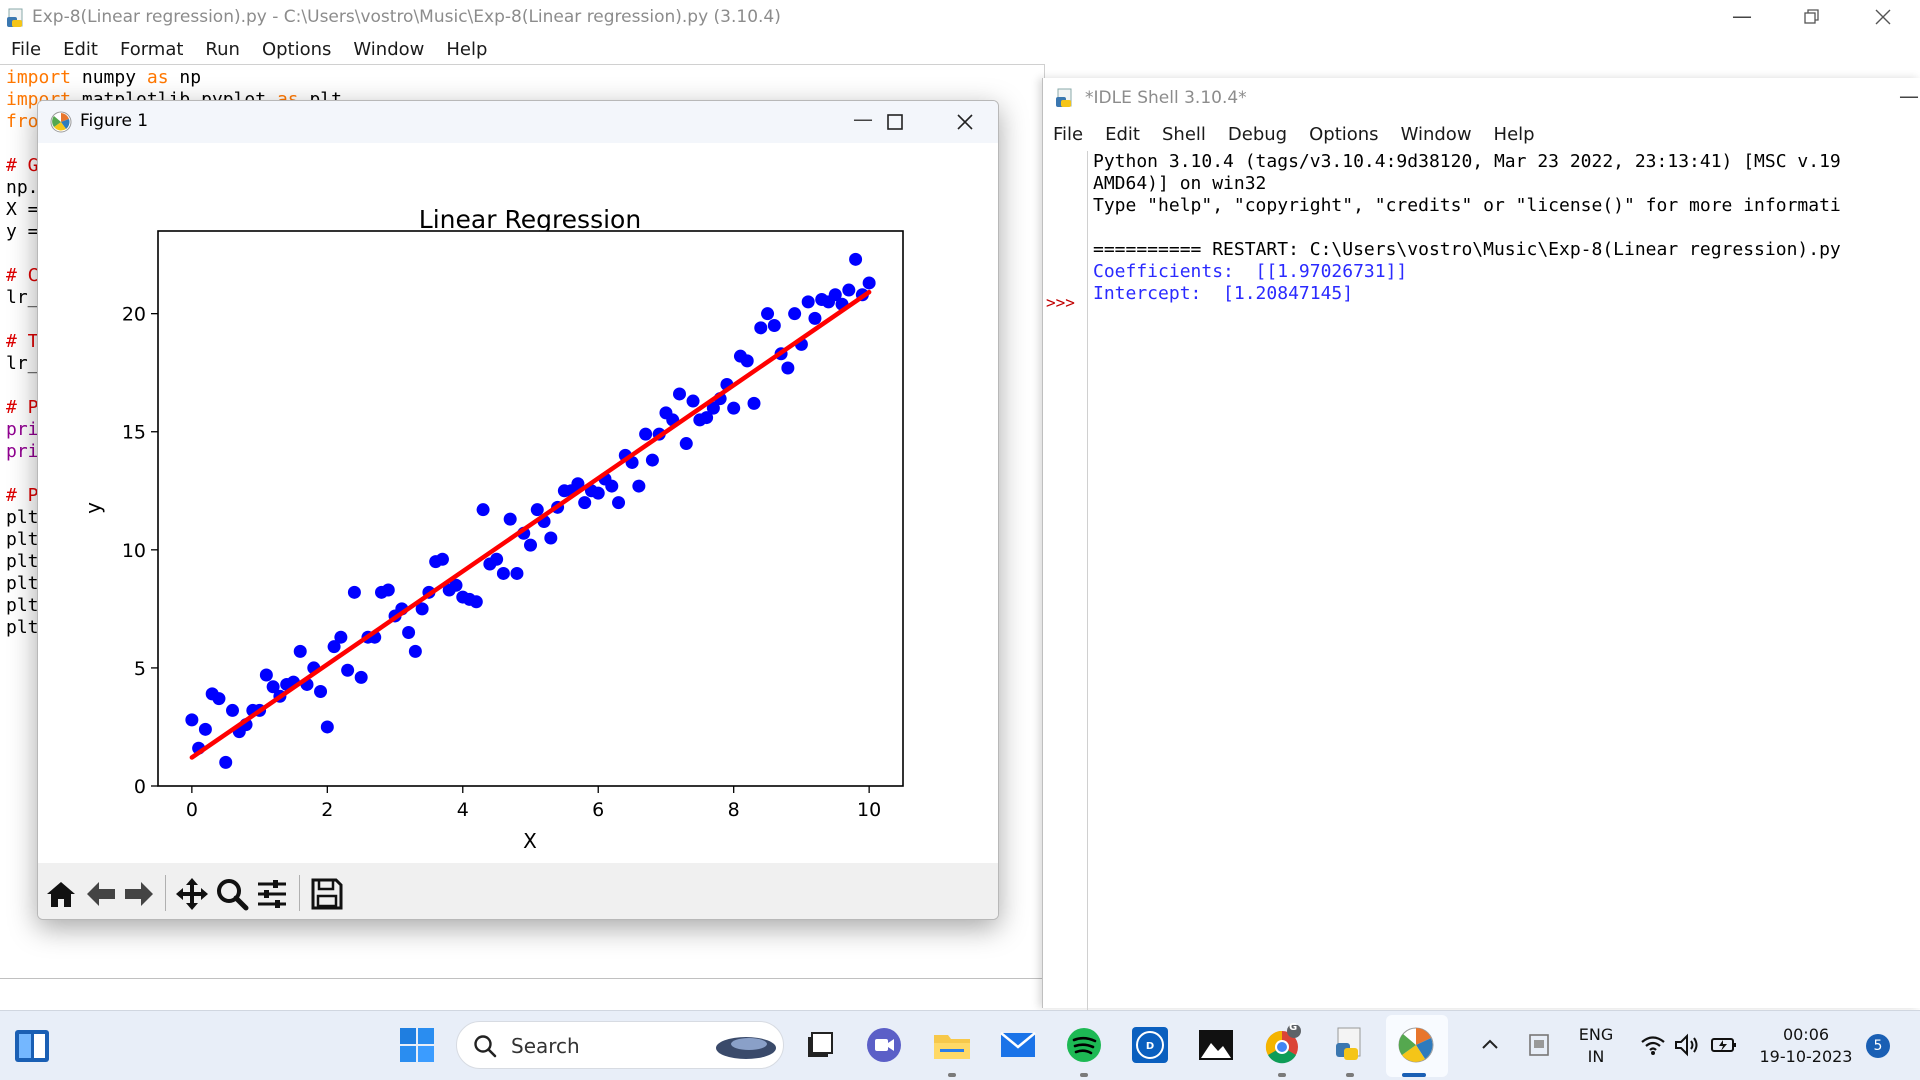 The height and width of the screenshot is (1080, 1920). I want to click on shell-menu-help: Help, so click(1514, 134).